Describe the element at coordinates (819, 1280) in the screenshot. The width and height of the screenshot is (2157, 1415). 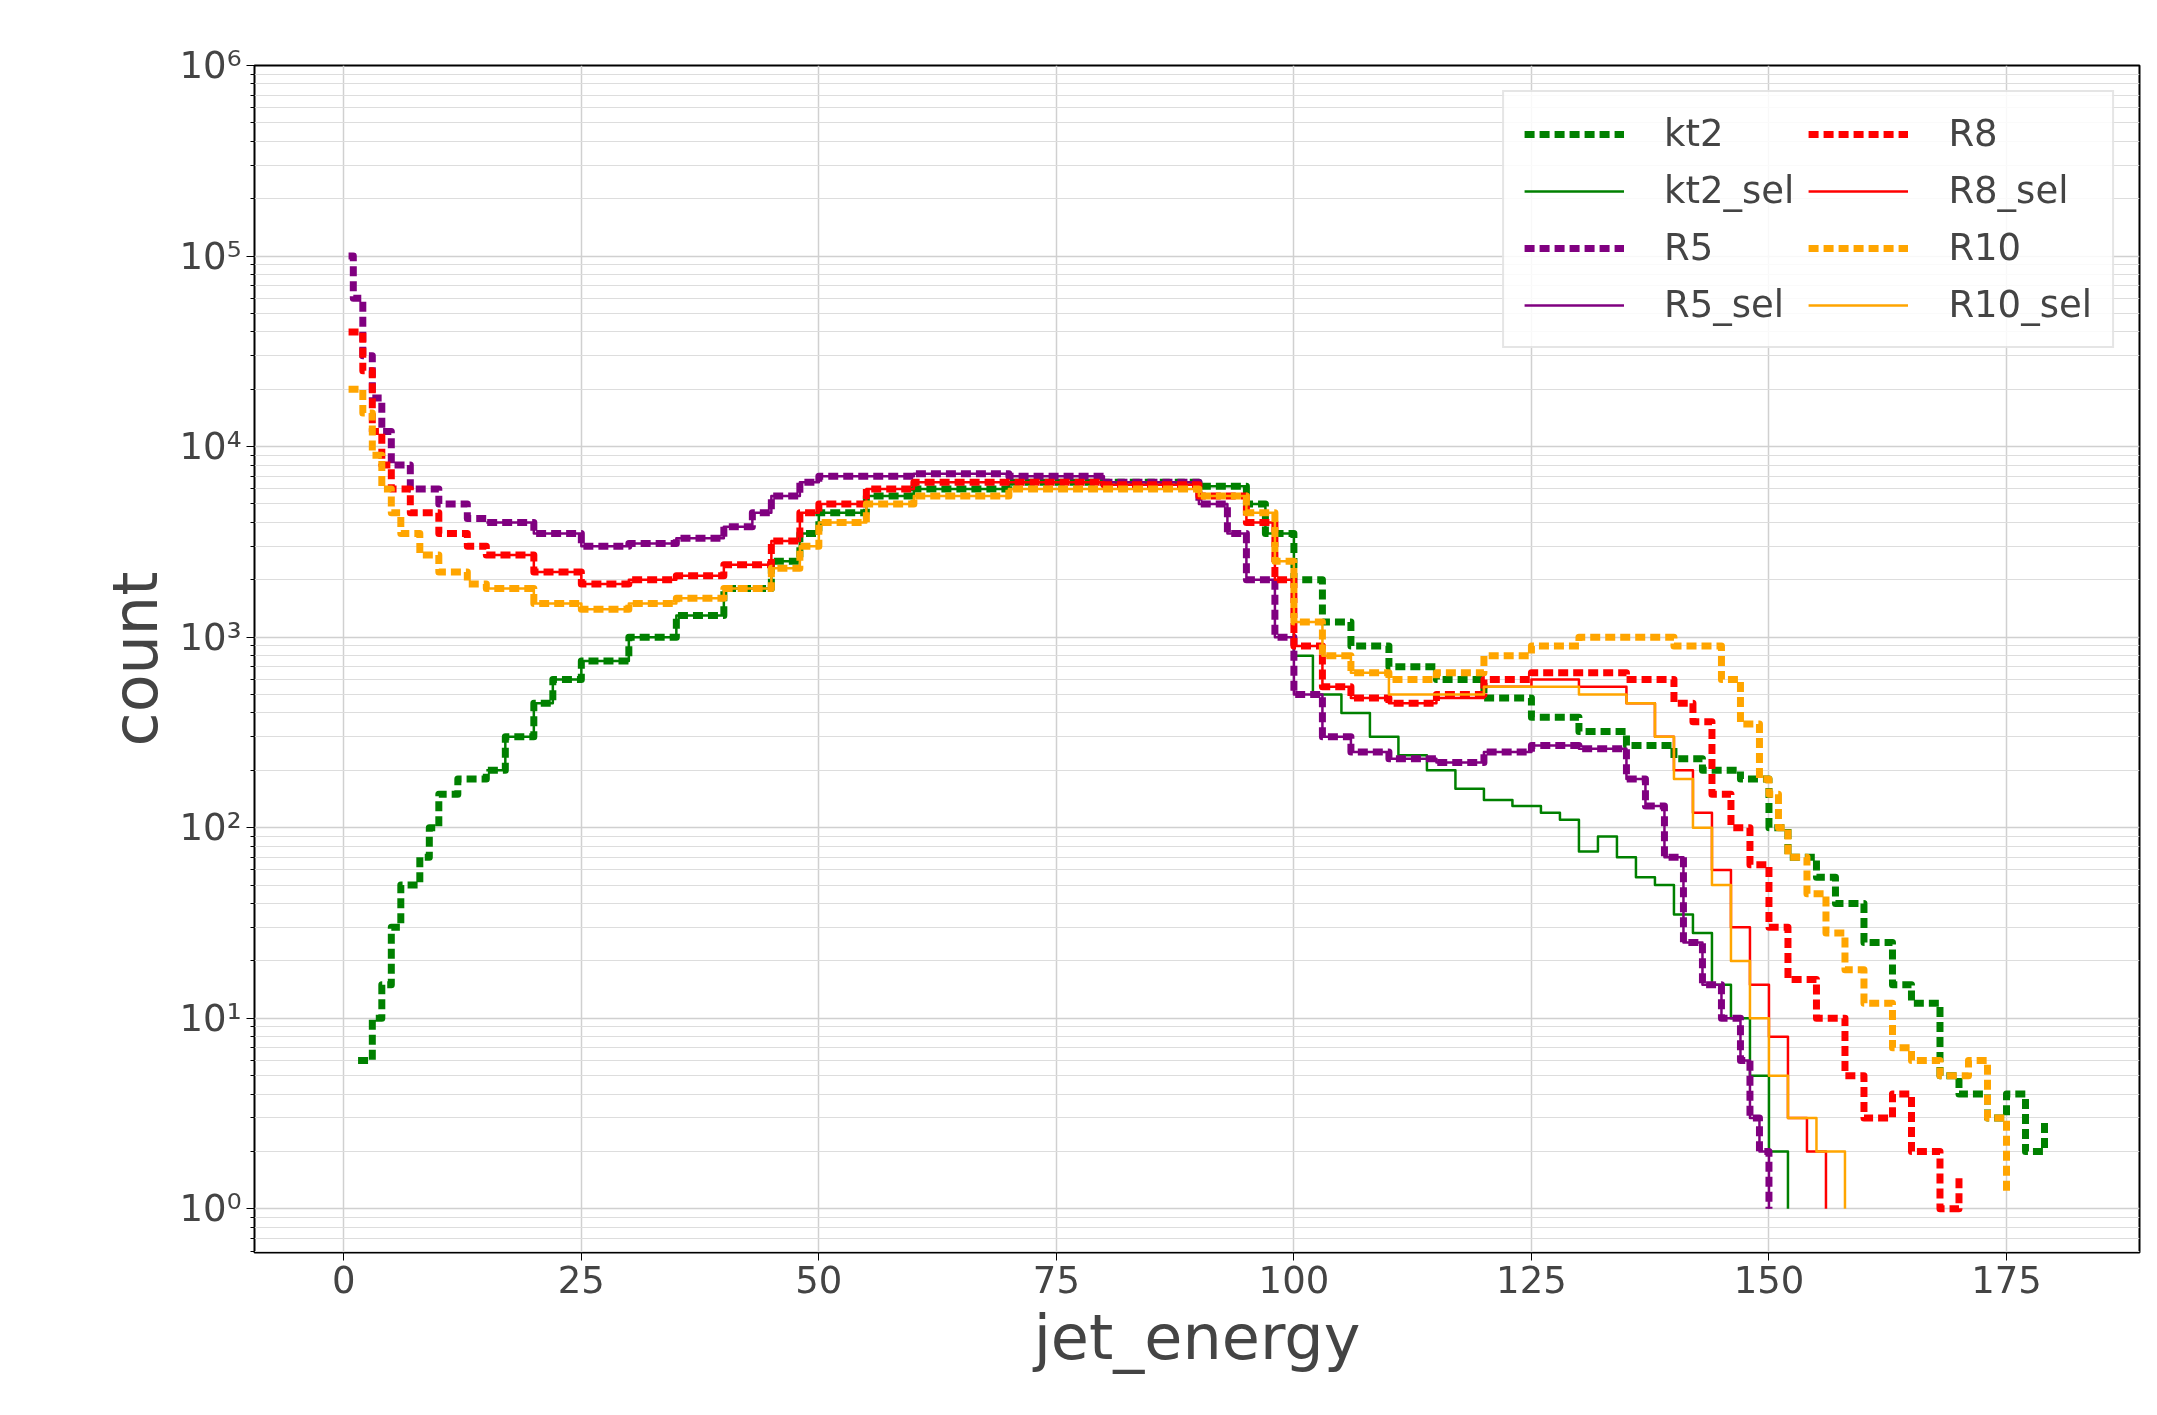
I see `x-tick-label: 50` at that location.